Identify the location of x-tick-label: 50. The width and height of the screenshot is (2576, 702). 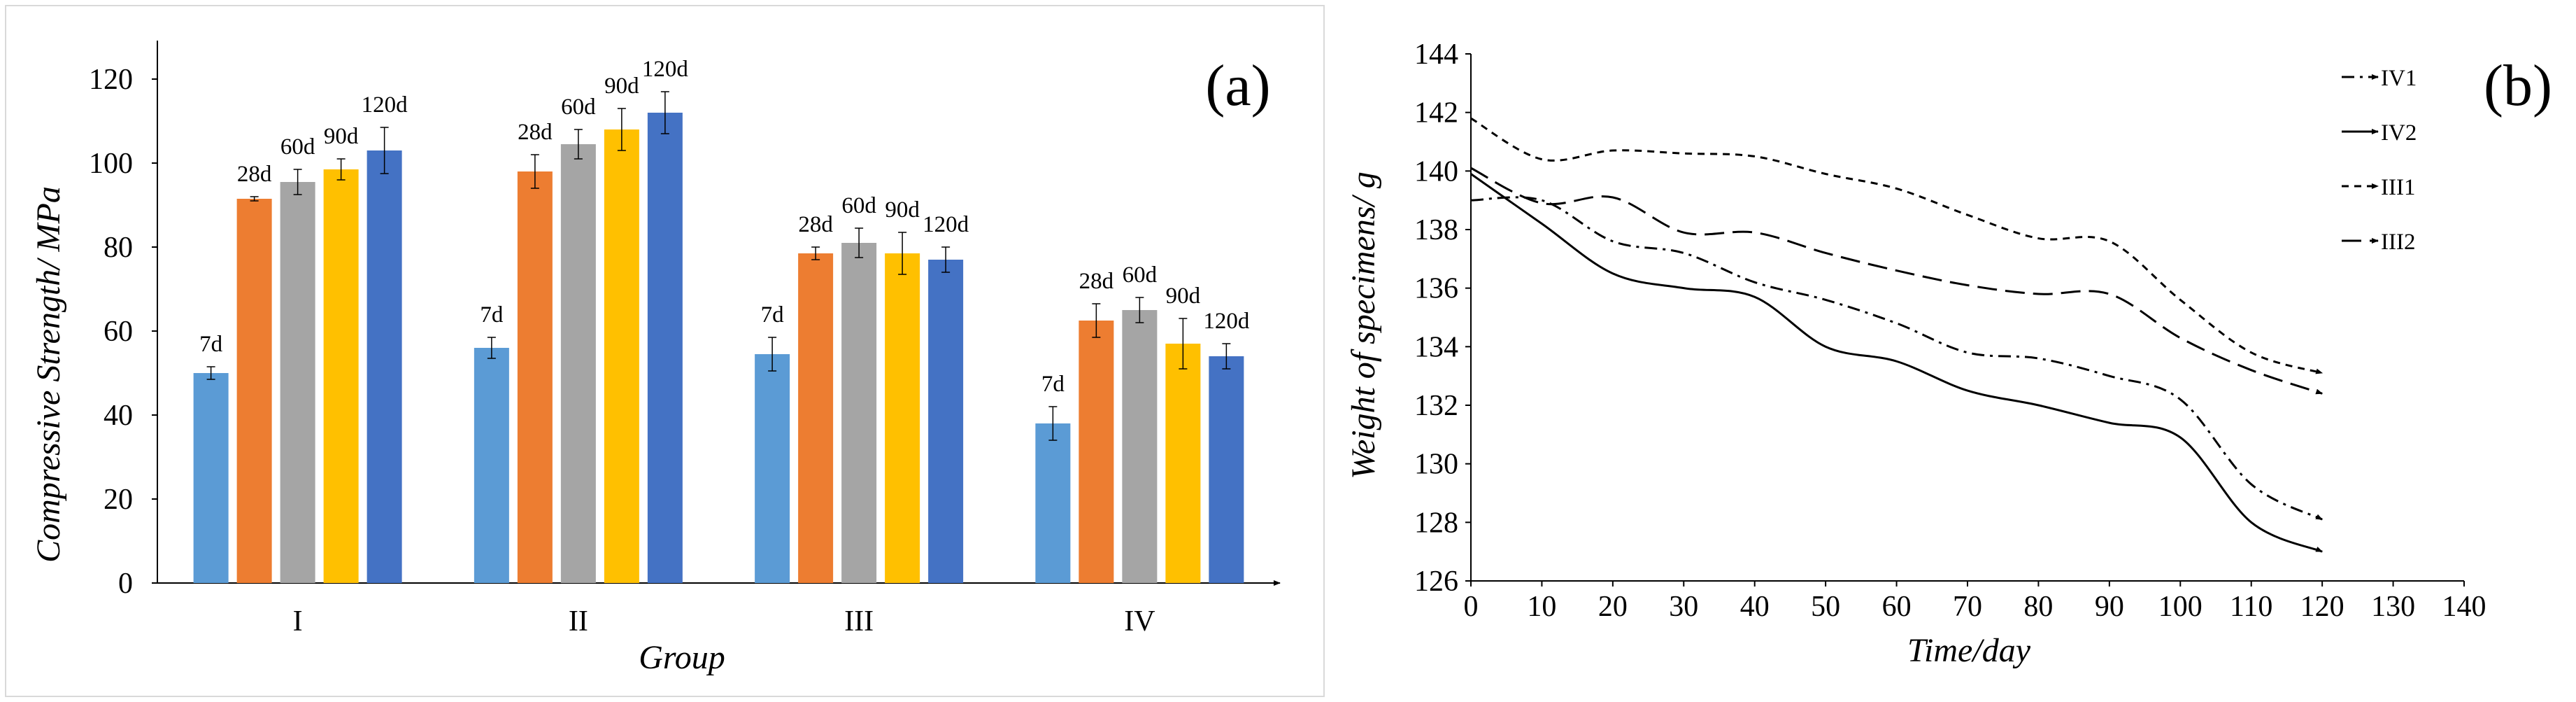
(1825, 607).